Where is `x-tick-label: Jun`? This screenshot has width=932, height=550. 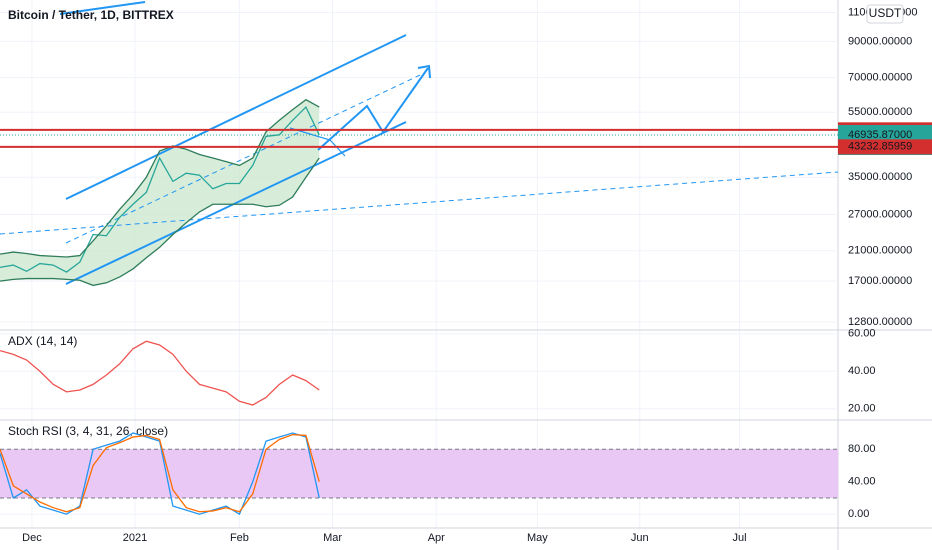
x-tick-label: Jun is located at coordinates (640, 538).